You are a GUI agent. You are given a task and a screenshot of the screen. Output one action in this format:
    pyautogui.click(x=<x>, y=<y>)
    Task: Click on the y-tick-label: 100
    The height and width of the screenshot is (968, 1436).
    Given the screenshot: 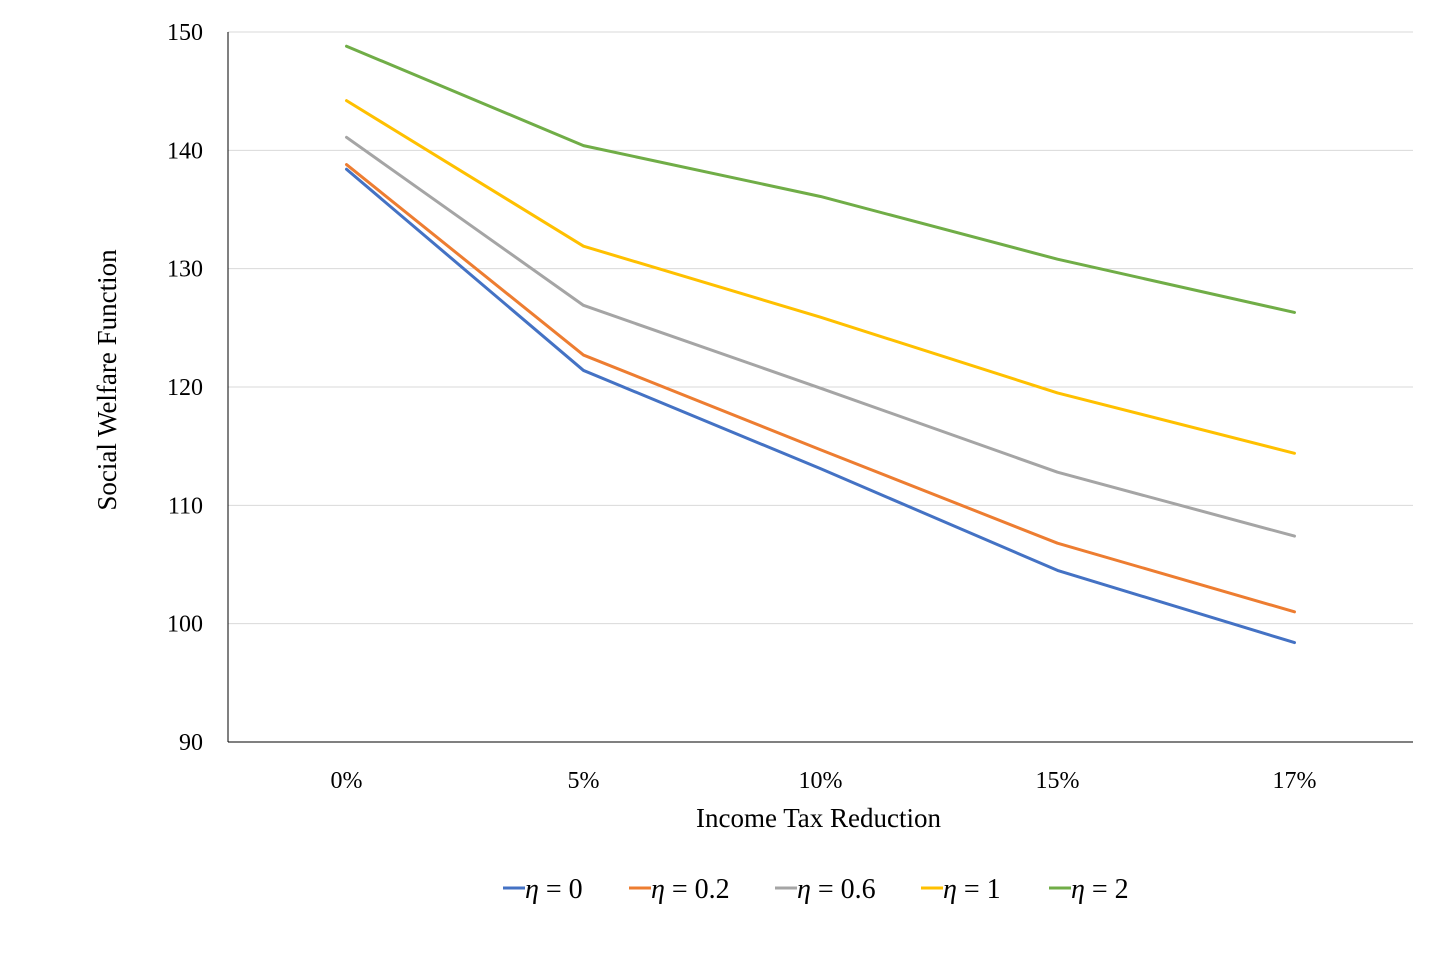 What is the action you would take?
    pyautogui.click(x=185, y=625)
    